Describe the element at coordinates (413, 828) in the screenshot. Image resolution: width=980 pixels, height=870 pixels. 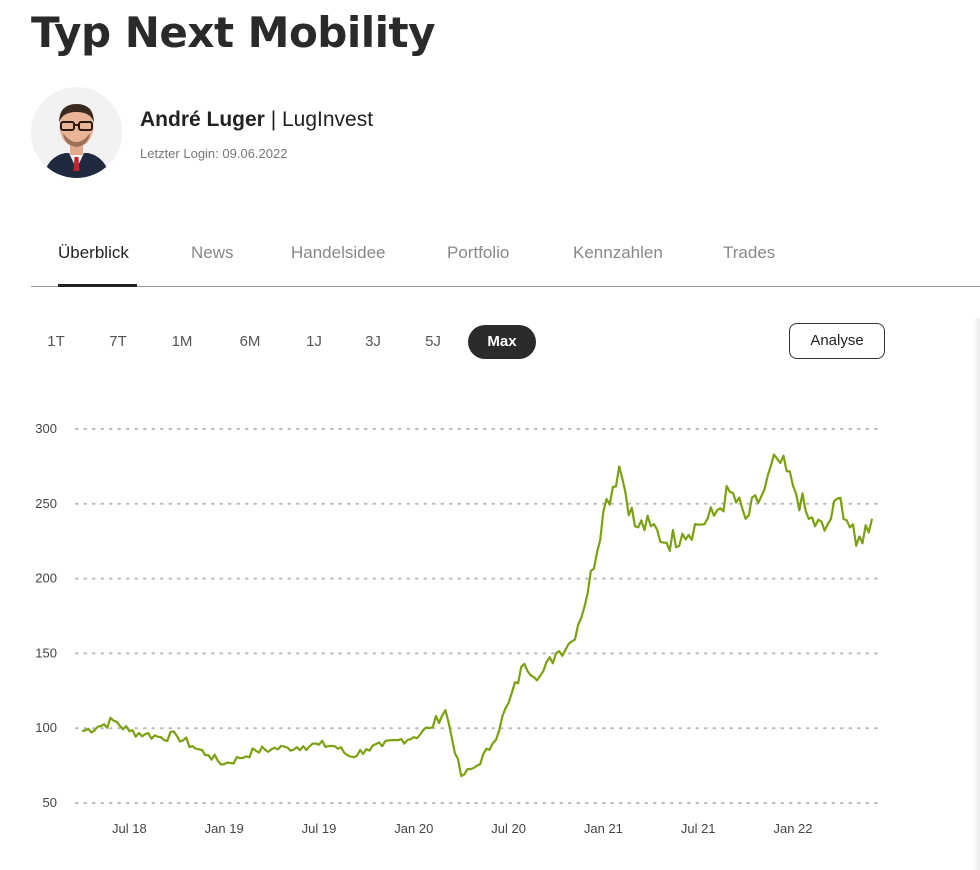
I see `x-tick-label: Jan 20` at that location.